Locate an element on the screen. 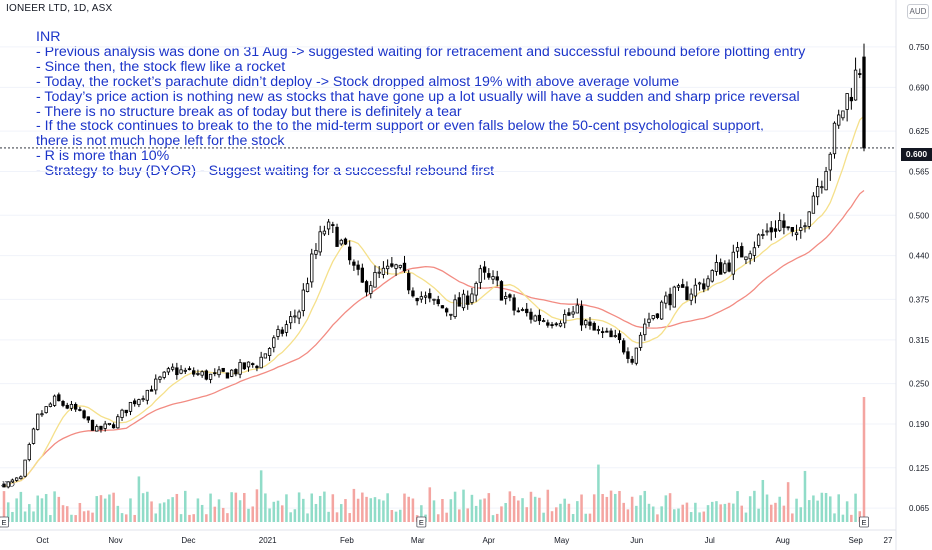  earnings-event-label: E is located at coordinates (3, 522).